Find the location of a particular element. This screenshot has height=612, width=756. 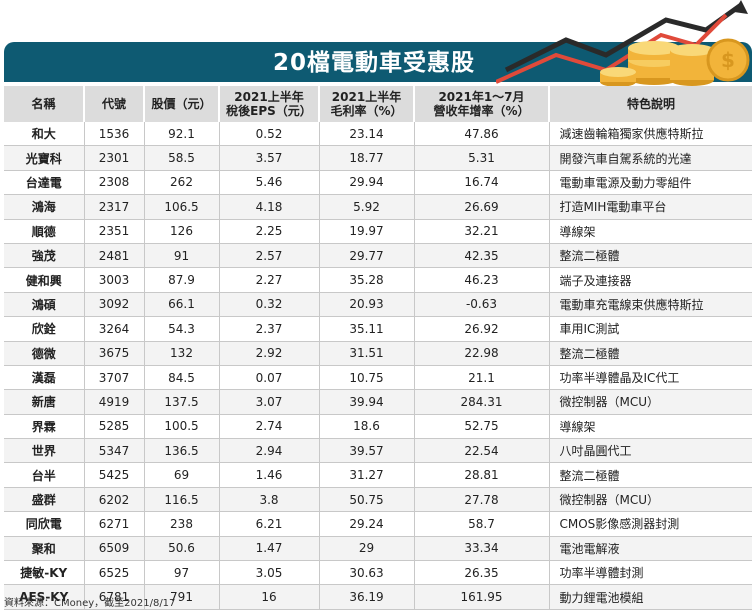

table-cell: 1536 is located at coordinates (114, 134).